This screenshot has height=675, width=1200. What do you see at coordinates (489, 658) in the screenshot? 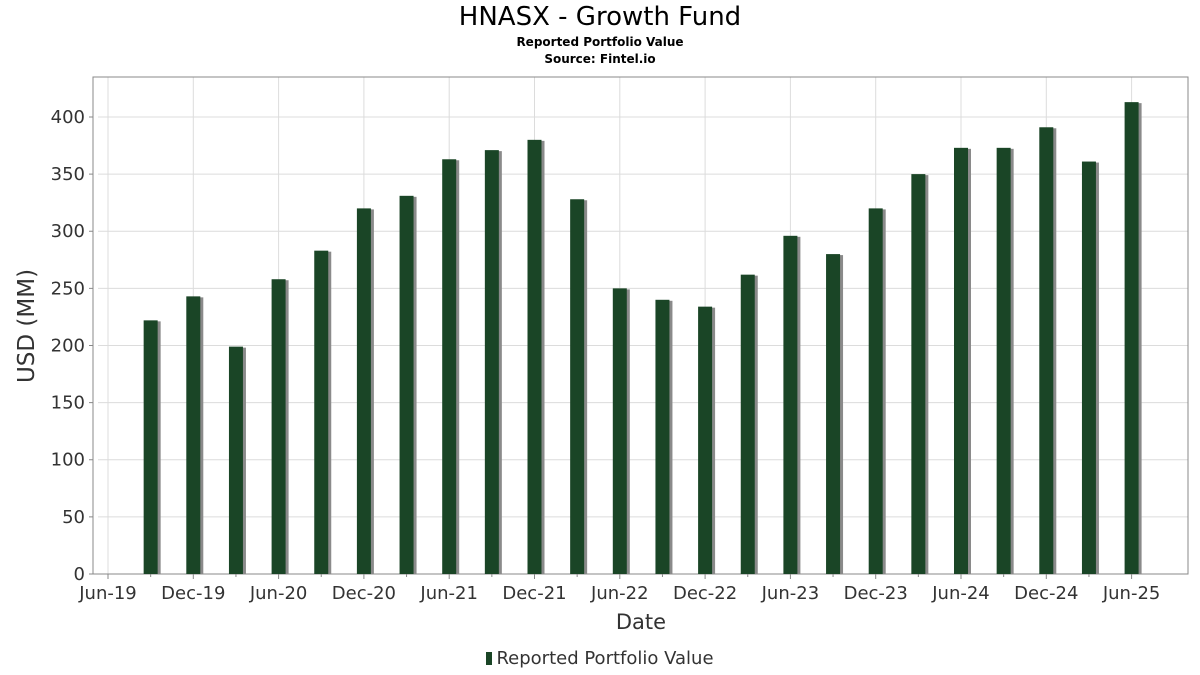
I see `legend-swatch` at bounding box center [489, 658].